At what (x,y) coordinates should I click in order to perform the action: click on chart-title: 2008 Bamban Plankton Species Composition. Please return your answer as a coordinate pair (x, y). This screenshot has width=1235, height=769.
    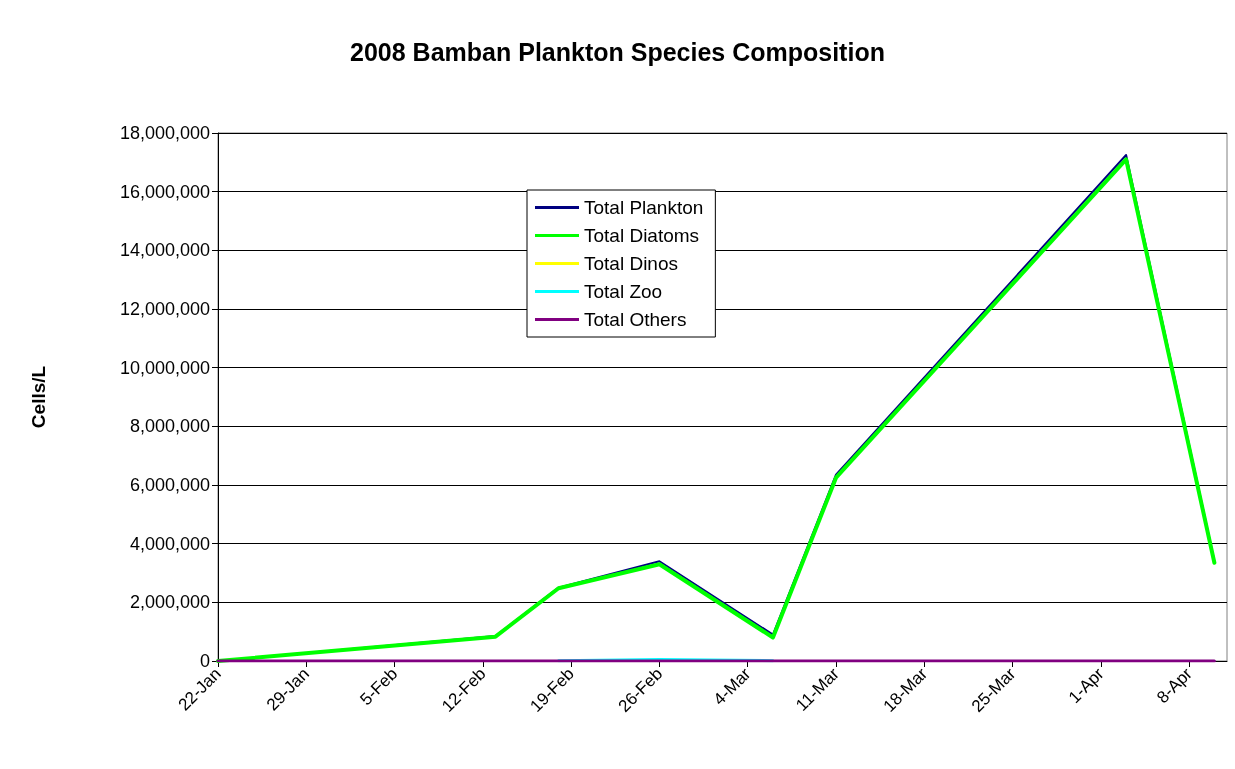
    Looking at the image, I should click on (617, 51).